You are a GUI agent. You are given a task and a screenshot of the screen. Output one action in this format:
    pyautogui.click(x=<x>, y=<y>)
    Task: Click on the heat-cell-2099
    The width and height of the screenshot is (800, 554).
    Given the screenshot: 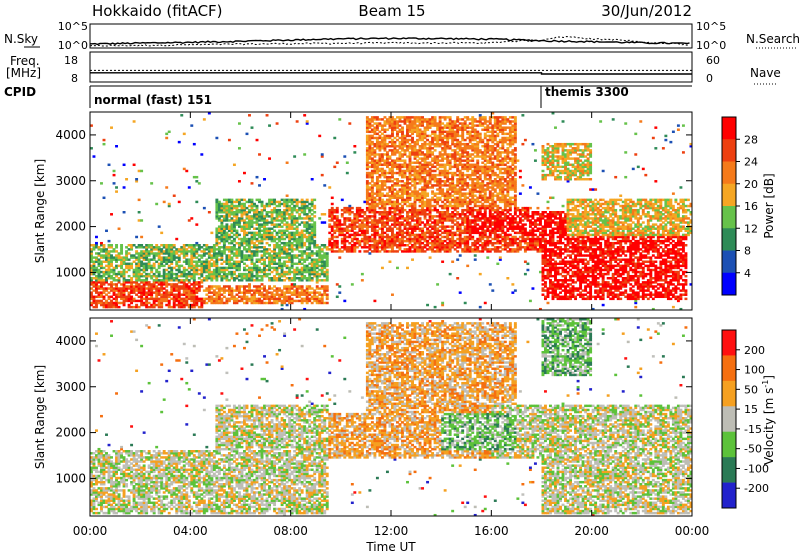 What is the action you would take?
    pyautogui.click(x=280, y=255)
    